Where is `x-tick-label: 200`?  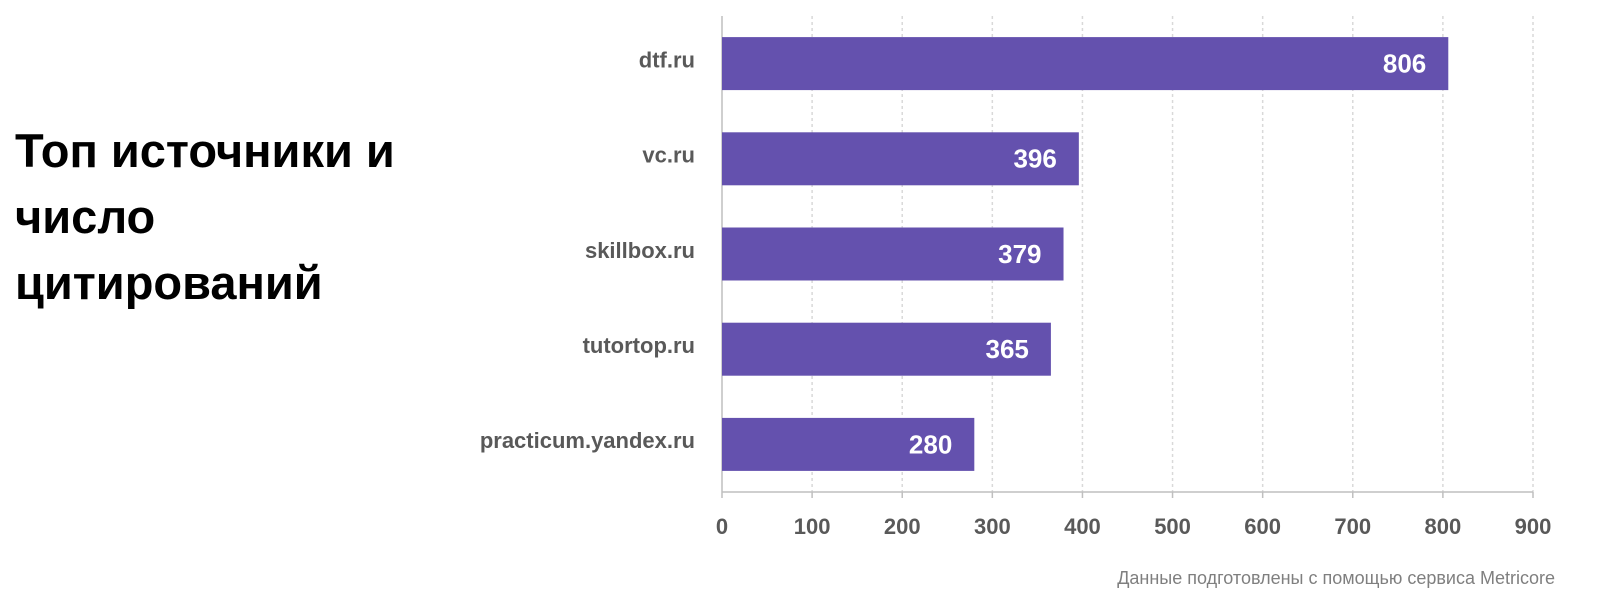
x-tick-label: 200 is located at coordinates (902, 526).